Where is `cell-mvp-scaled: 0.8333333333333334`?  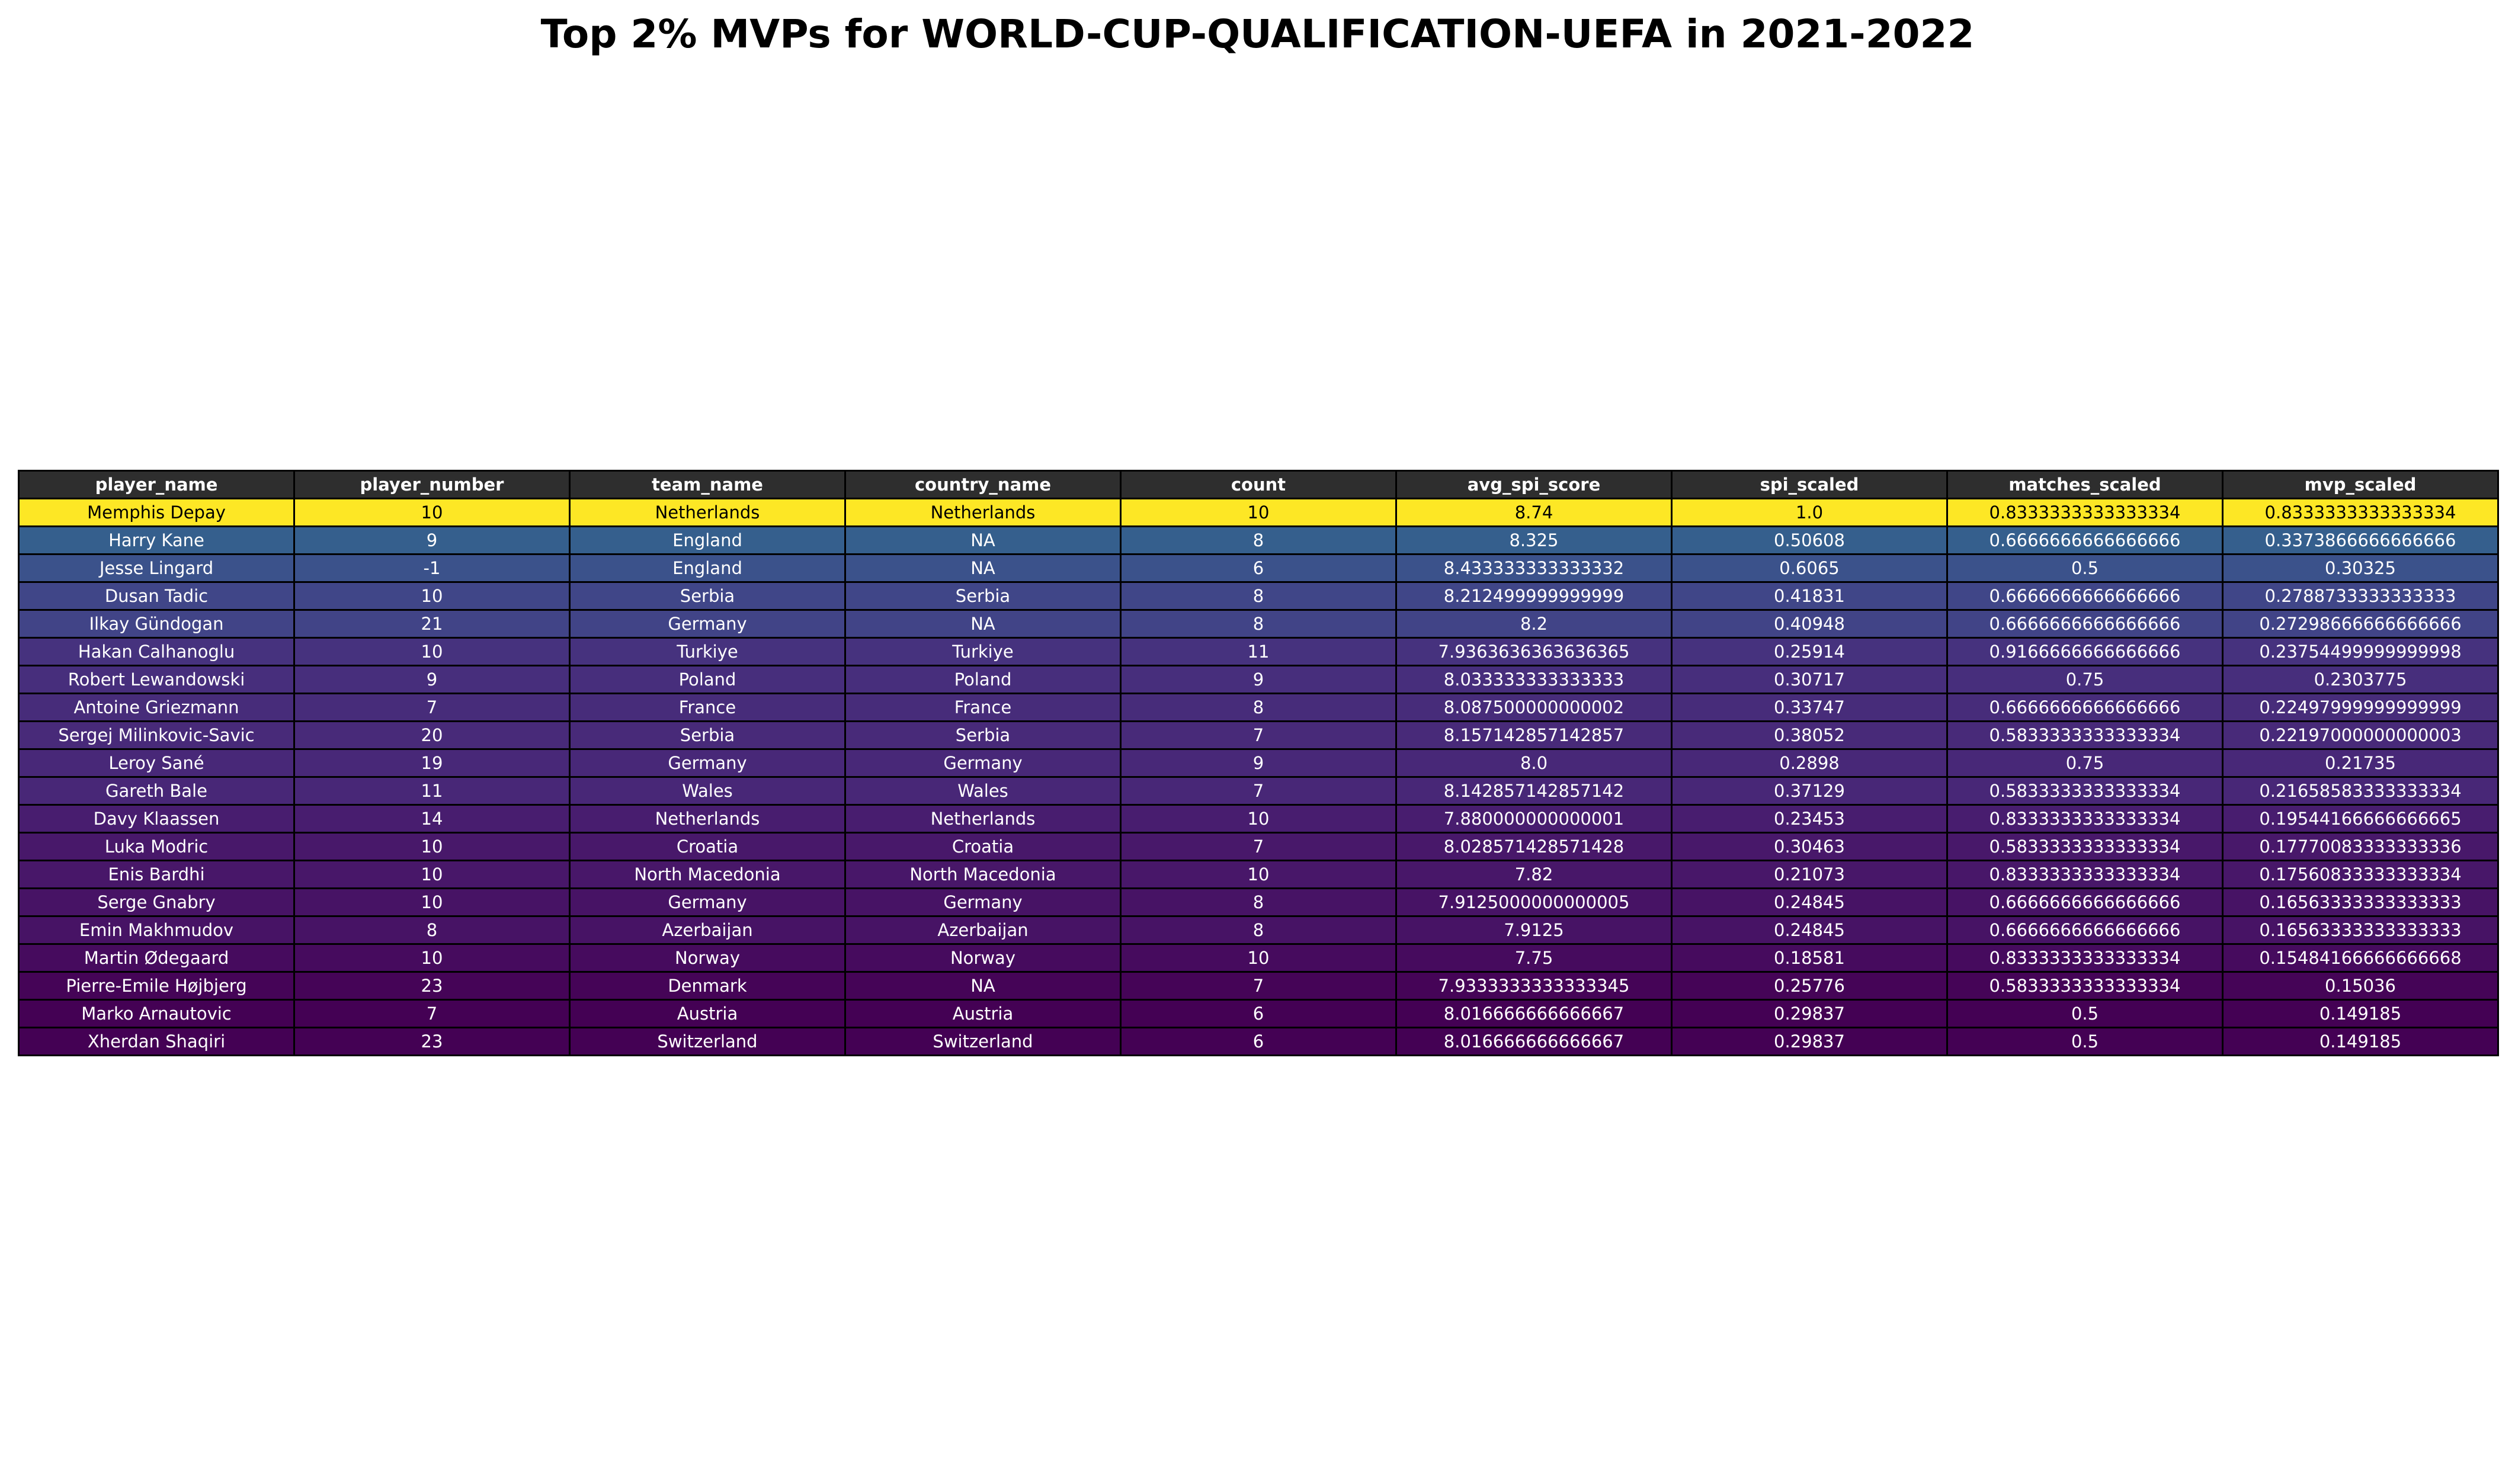 cell-mvp-scaled: 0.8333333333333334 is located at coordinates (2360, 512).